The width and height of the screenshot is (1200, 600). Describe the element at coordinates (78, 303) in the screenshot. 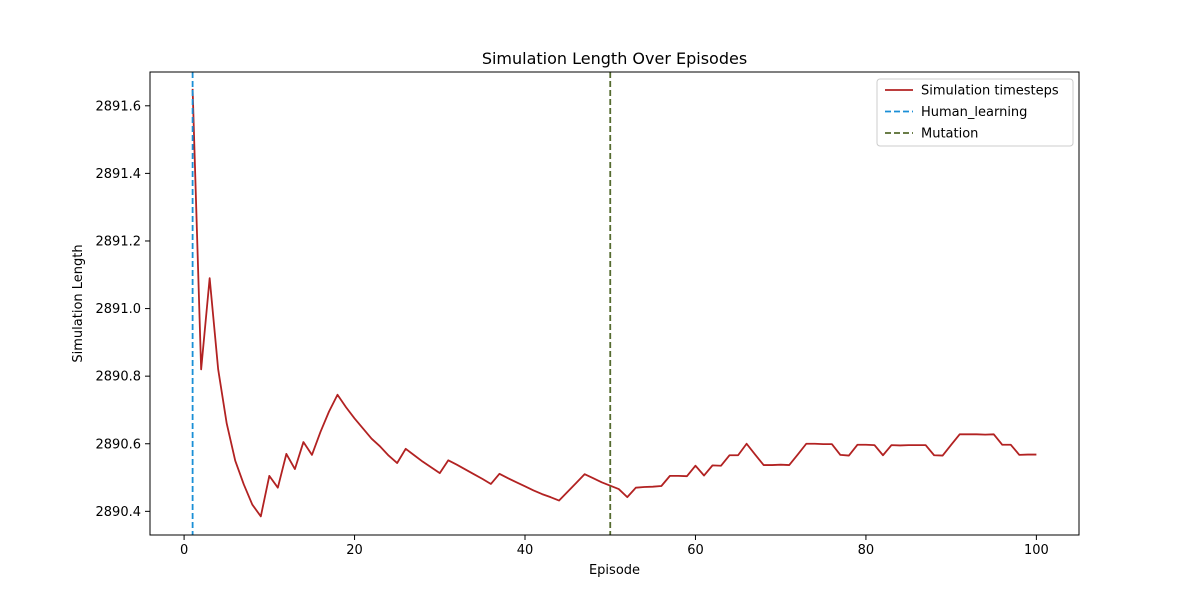

I see `y-axis-label: Simulation Length` at that location.